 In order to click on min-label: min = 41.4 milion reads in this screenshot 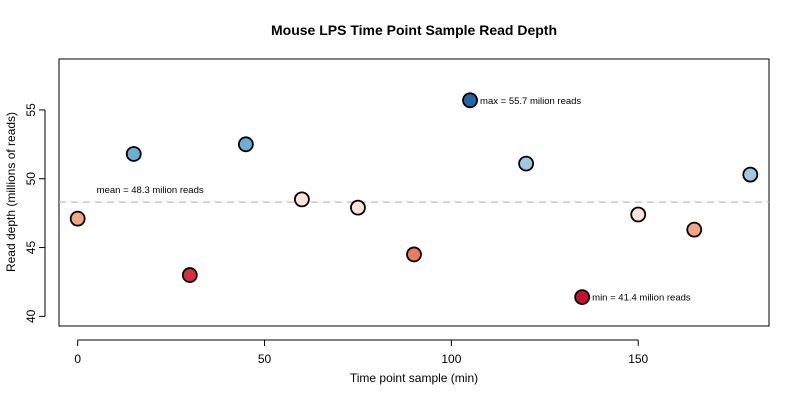, I will do `click(641, 298)`.